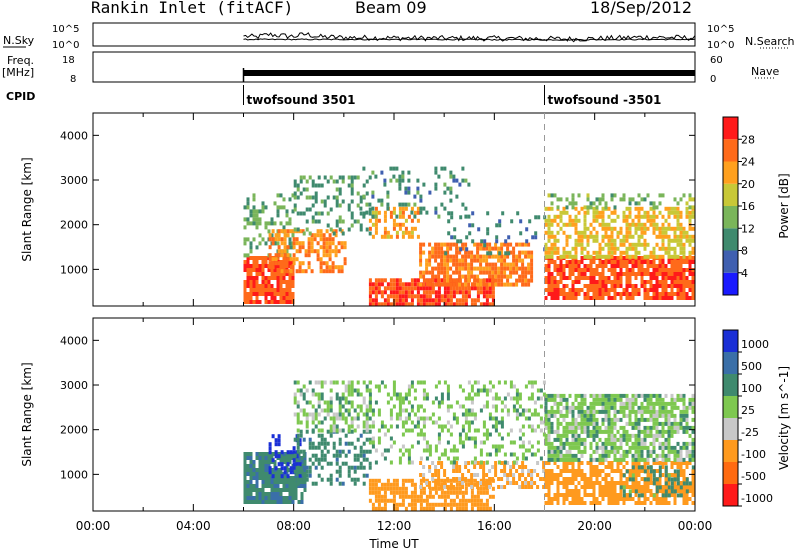 The width and height of the screenshot is (800, 554). I want to click on freq-label-line2: [MHz], so click(18, 72).